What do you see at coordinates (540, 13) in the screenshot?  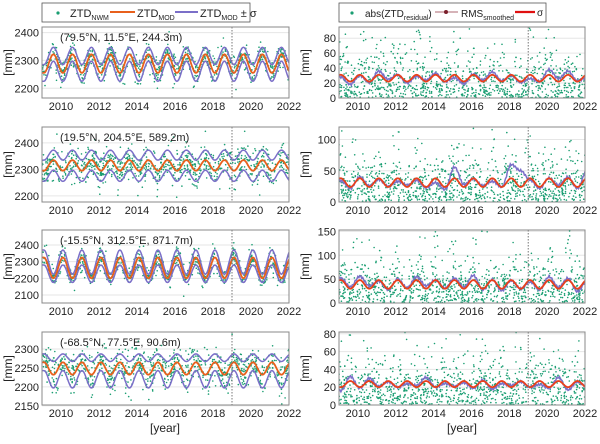 I see `legend-sigma-label: σ` at bounding box center [540, 13].